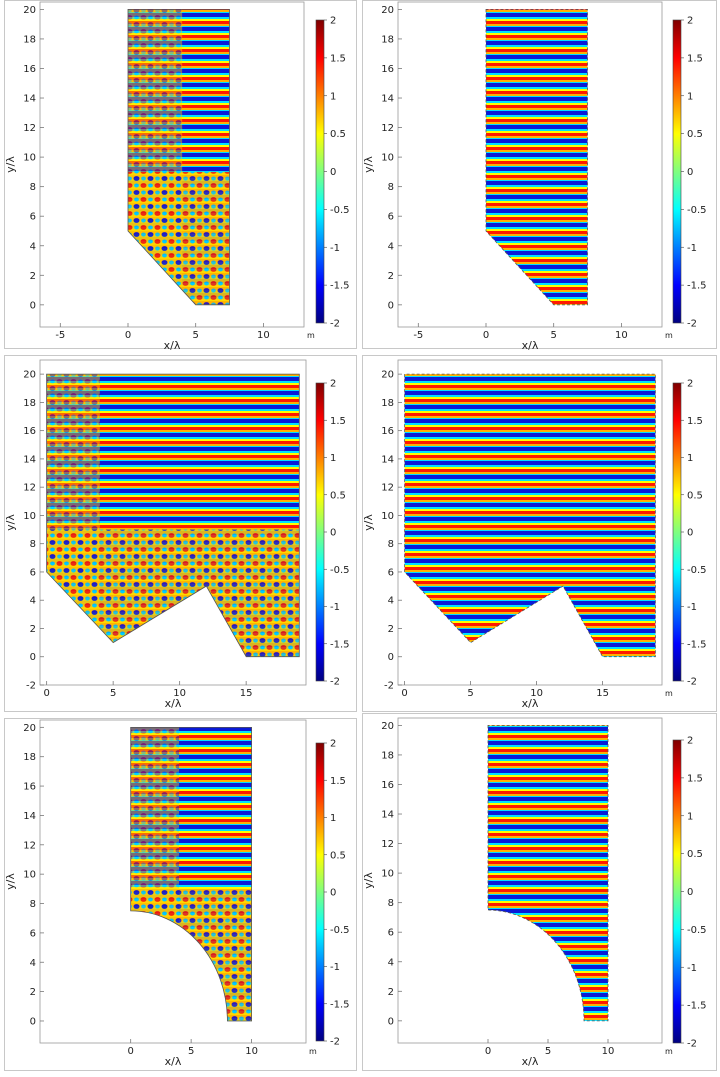 The width and height of the screenshot is (720, 1077). I want to click on domain-outline, so click(178, 157).